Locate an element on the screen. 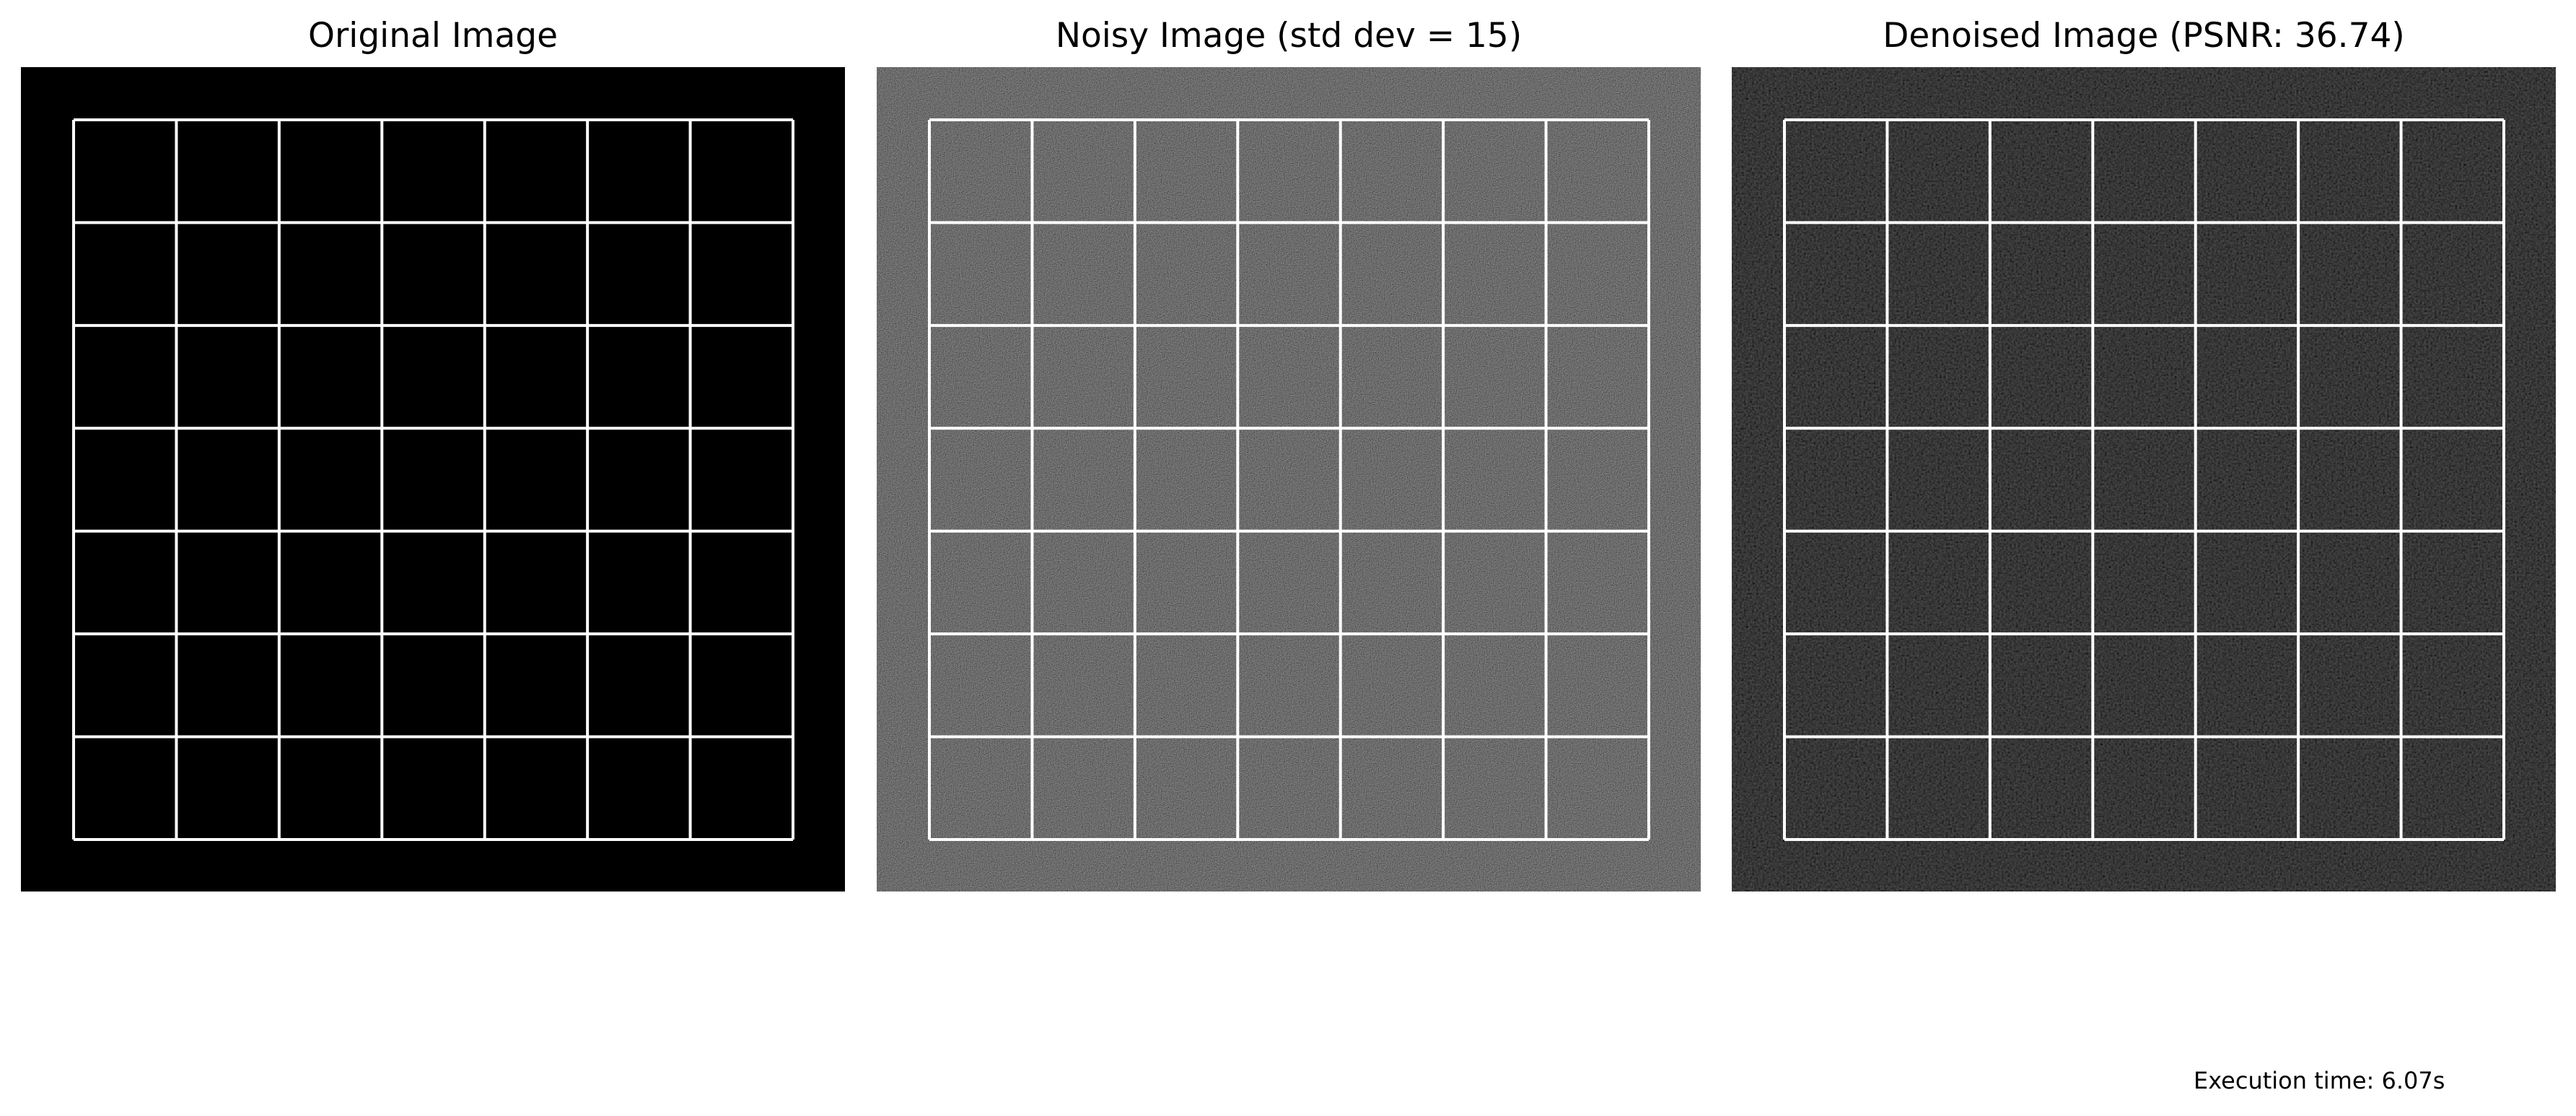 This screenshot has height=1116, width=2576. denoised-image-title: Denoised Image (PSNR: 36.74) is located at coordinates (2144, 36).